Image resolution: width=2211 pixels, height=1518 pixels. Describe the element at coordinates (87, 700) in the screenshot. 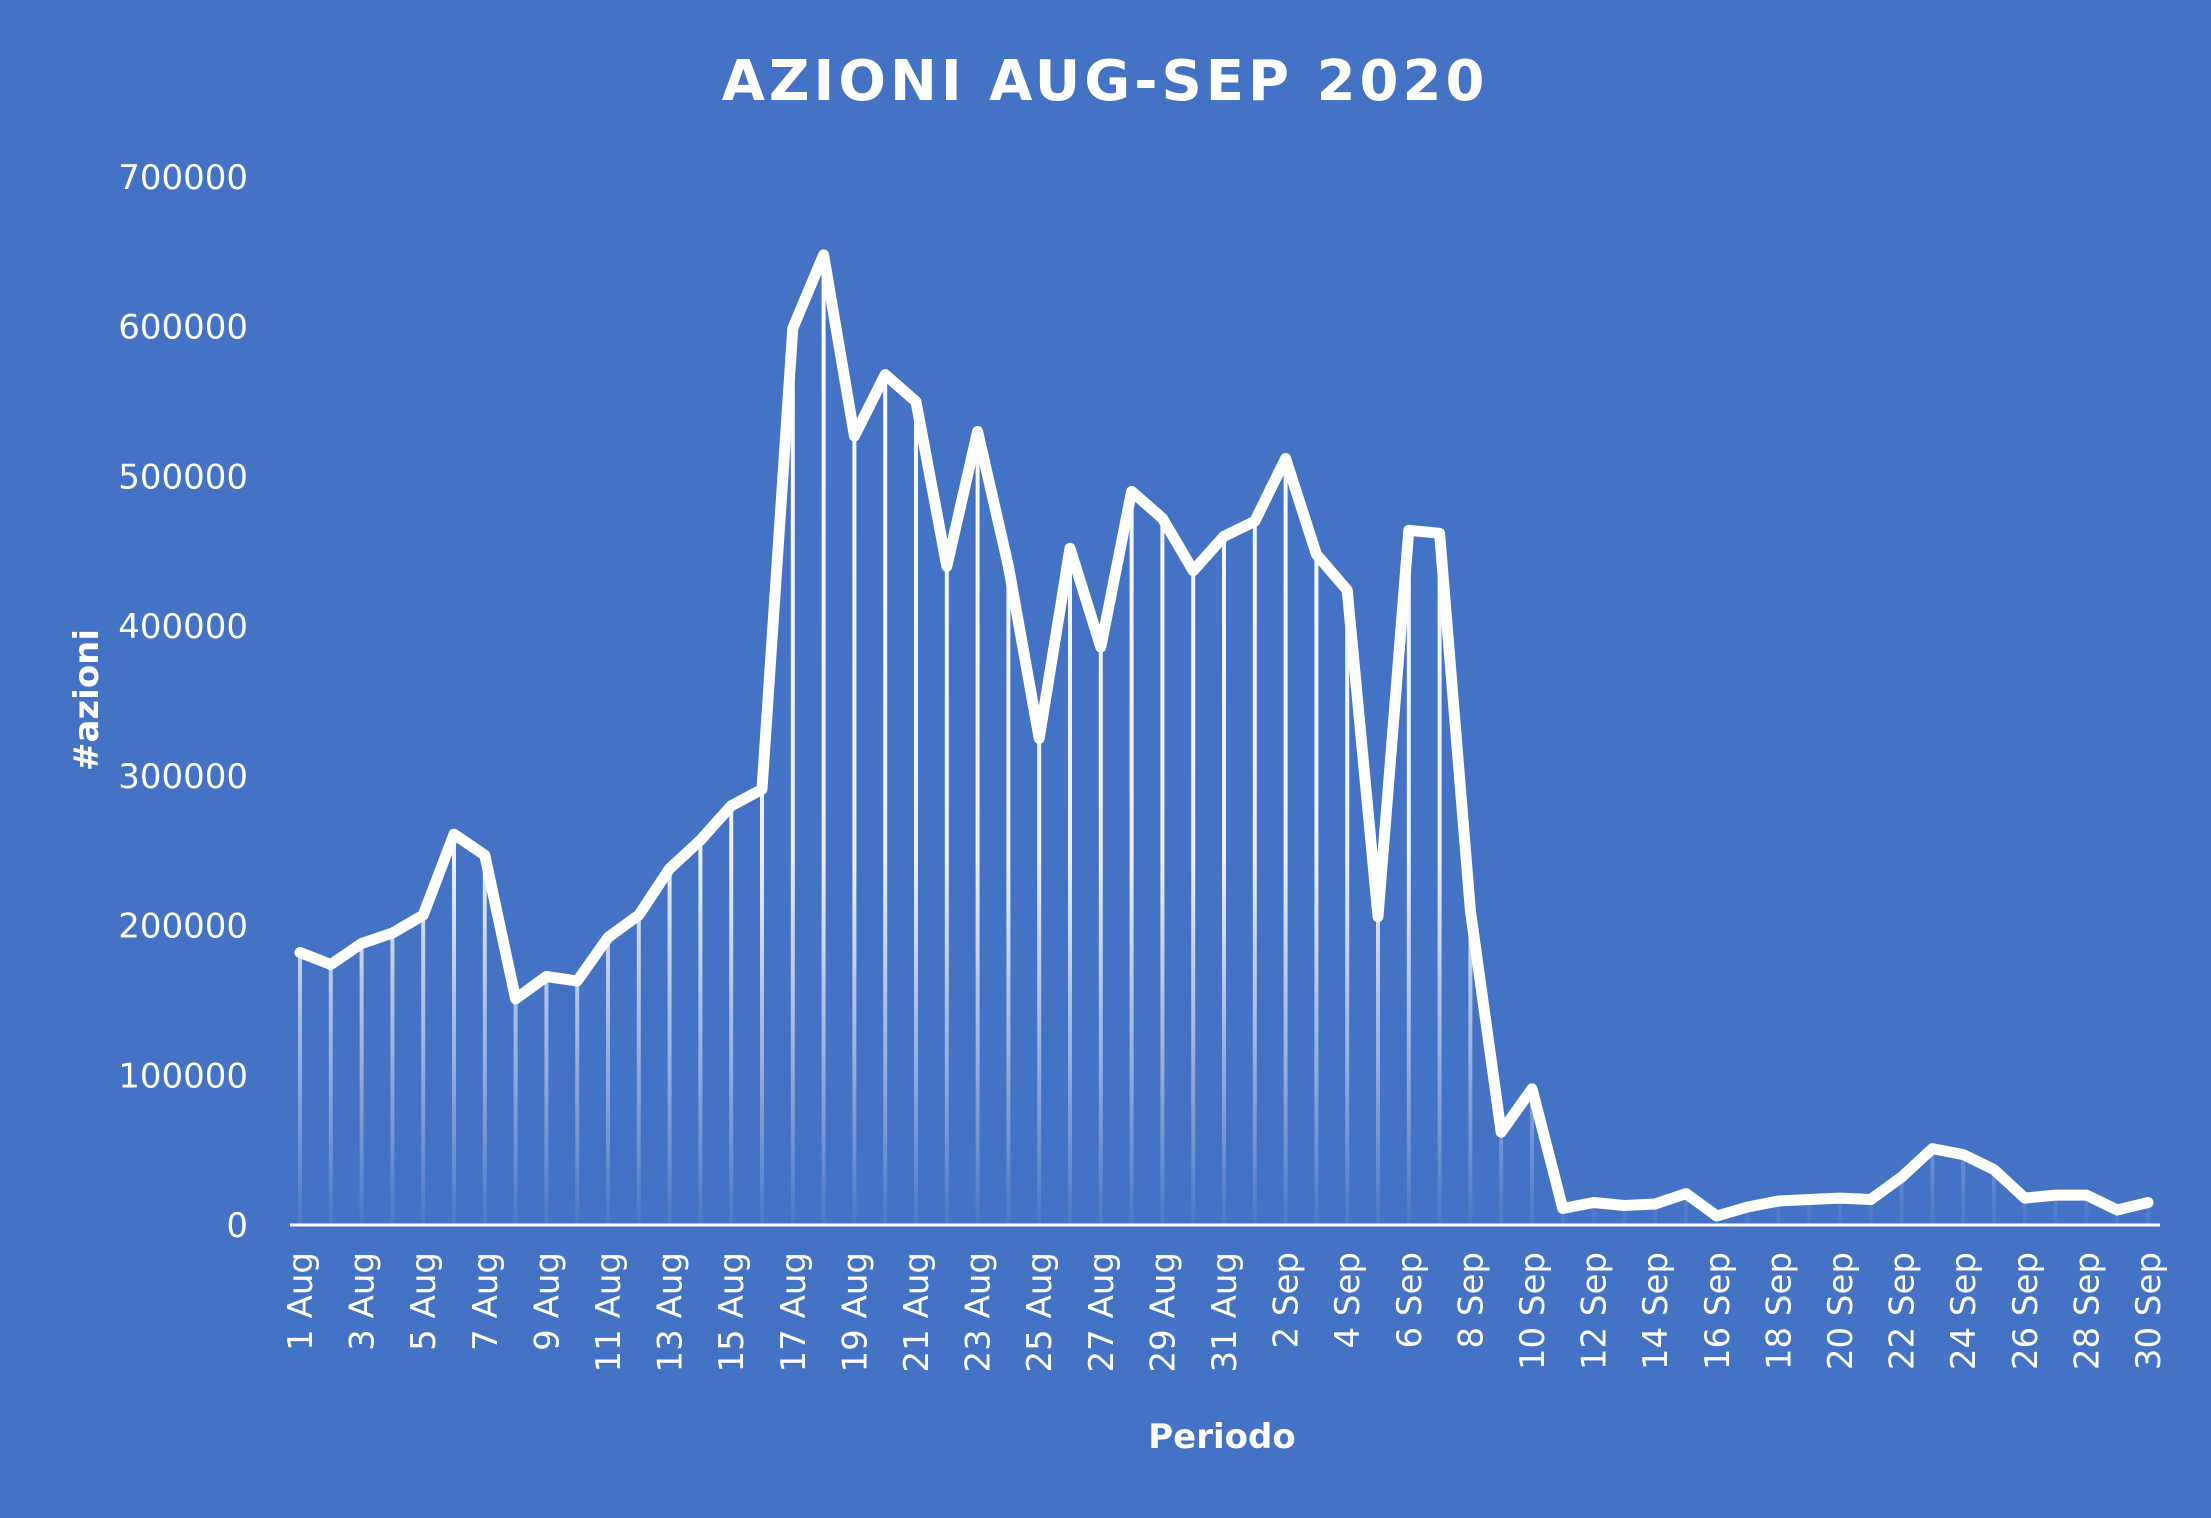

I see `y-axis-label: #azioni` at that location.